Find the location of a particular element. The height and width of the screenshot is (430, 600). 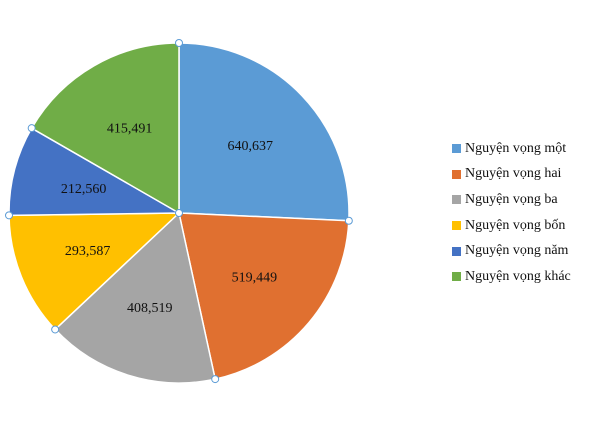

data-label-2: 519,449 is located at coordinates (255, 278).